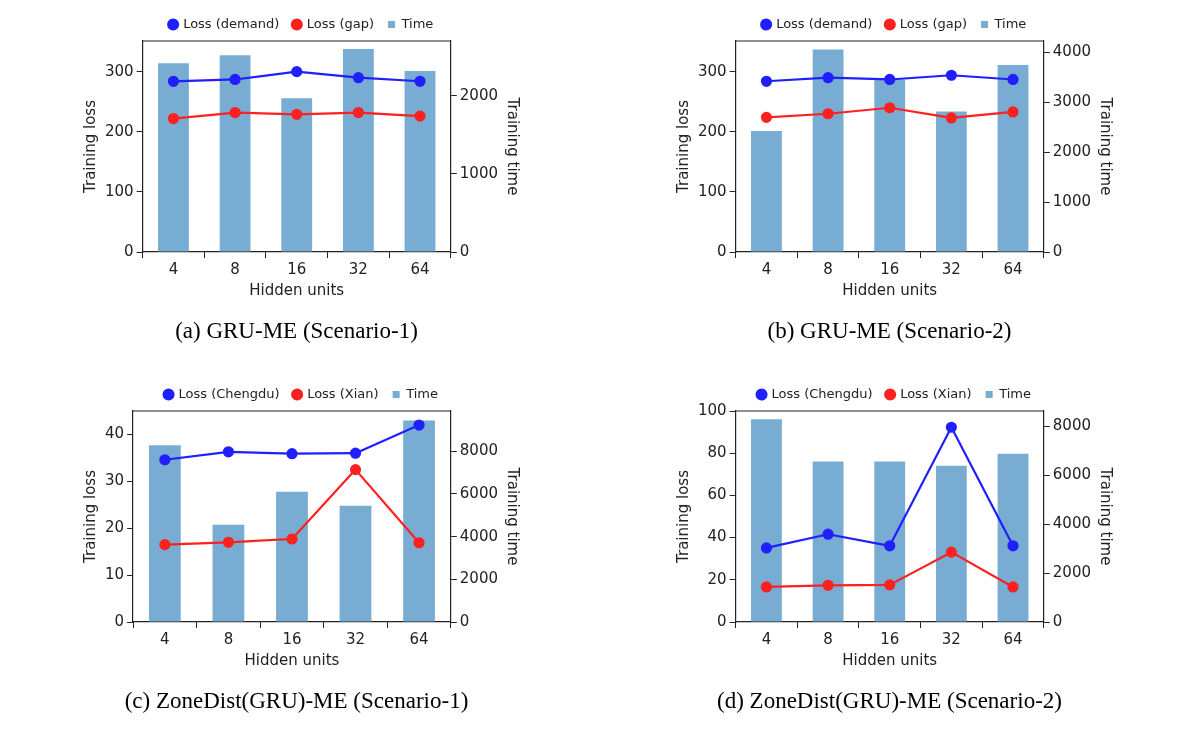  What do you see at coordinates (889, 701) in the screenshot?
I see `text: (d) ZoneDist(GRU)-ME (Scenario-2)` at bounding box center [889, 701].